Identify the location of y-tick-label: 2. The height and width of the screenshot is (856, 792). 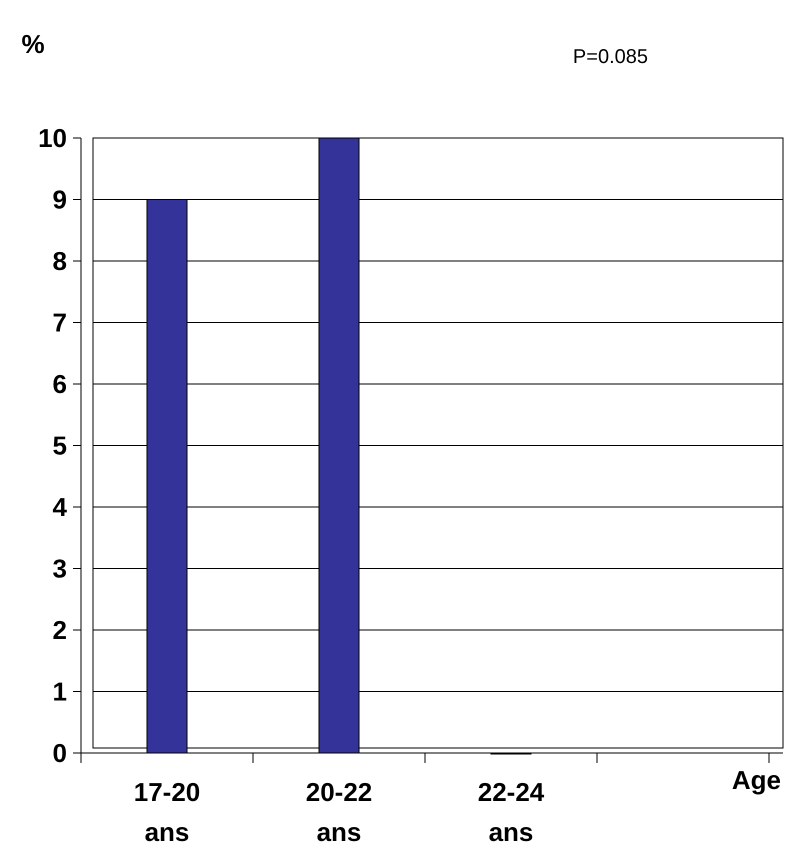
(59, 630).